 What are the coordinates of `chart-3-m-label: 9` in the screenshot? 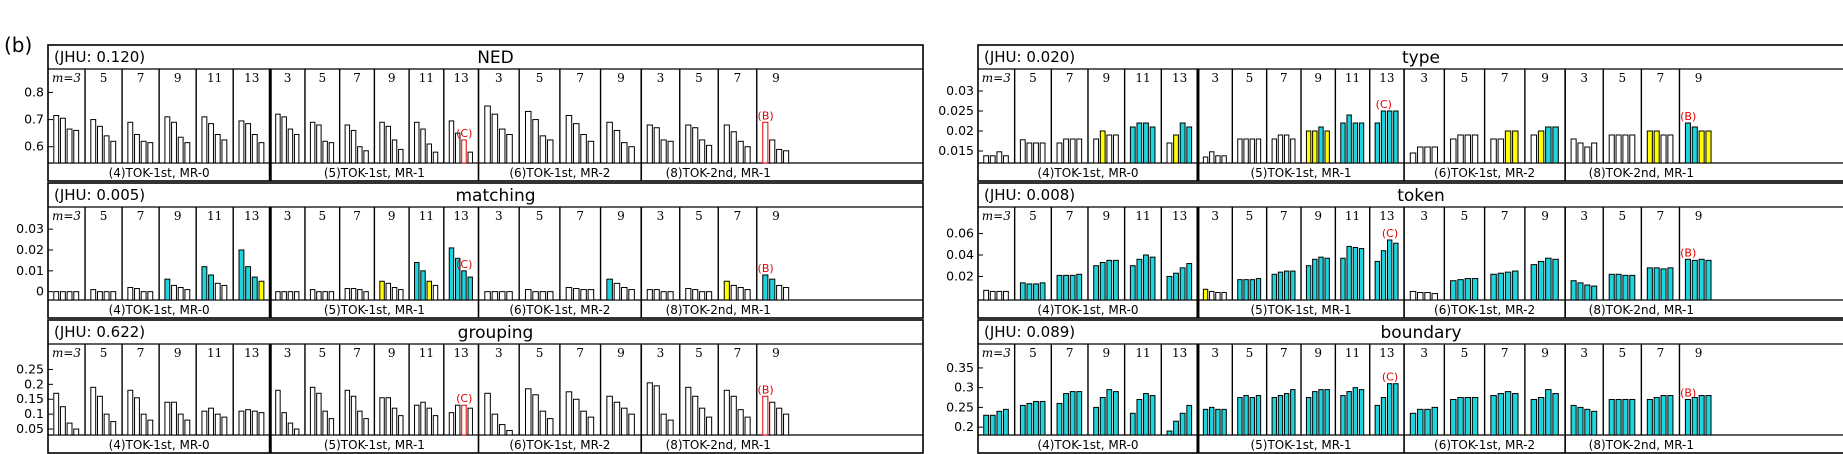 It's located at (1318, 78).